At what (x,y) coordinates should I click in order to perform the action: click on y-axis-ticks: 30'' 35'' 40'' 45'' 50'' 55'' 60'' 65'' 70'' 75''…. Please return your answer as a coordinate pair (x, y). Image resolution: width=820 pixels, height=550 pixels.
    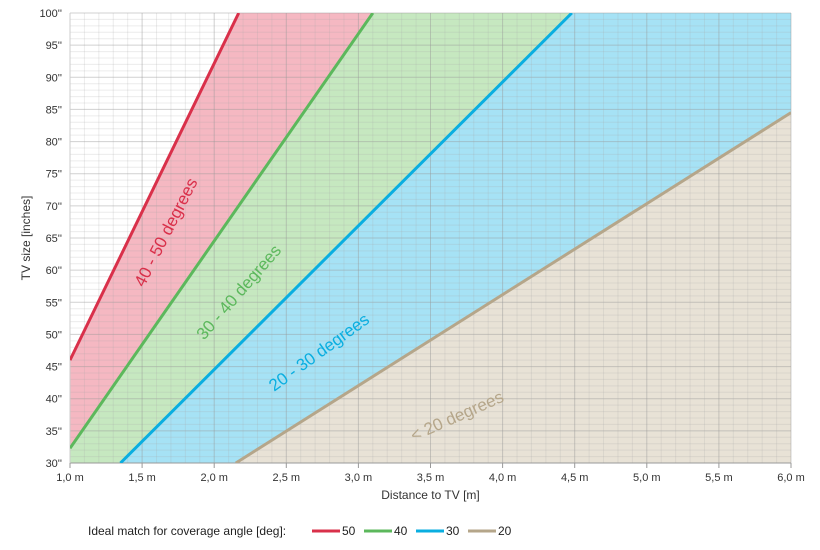
    Looking at the image, I should click on (50, 239).